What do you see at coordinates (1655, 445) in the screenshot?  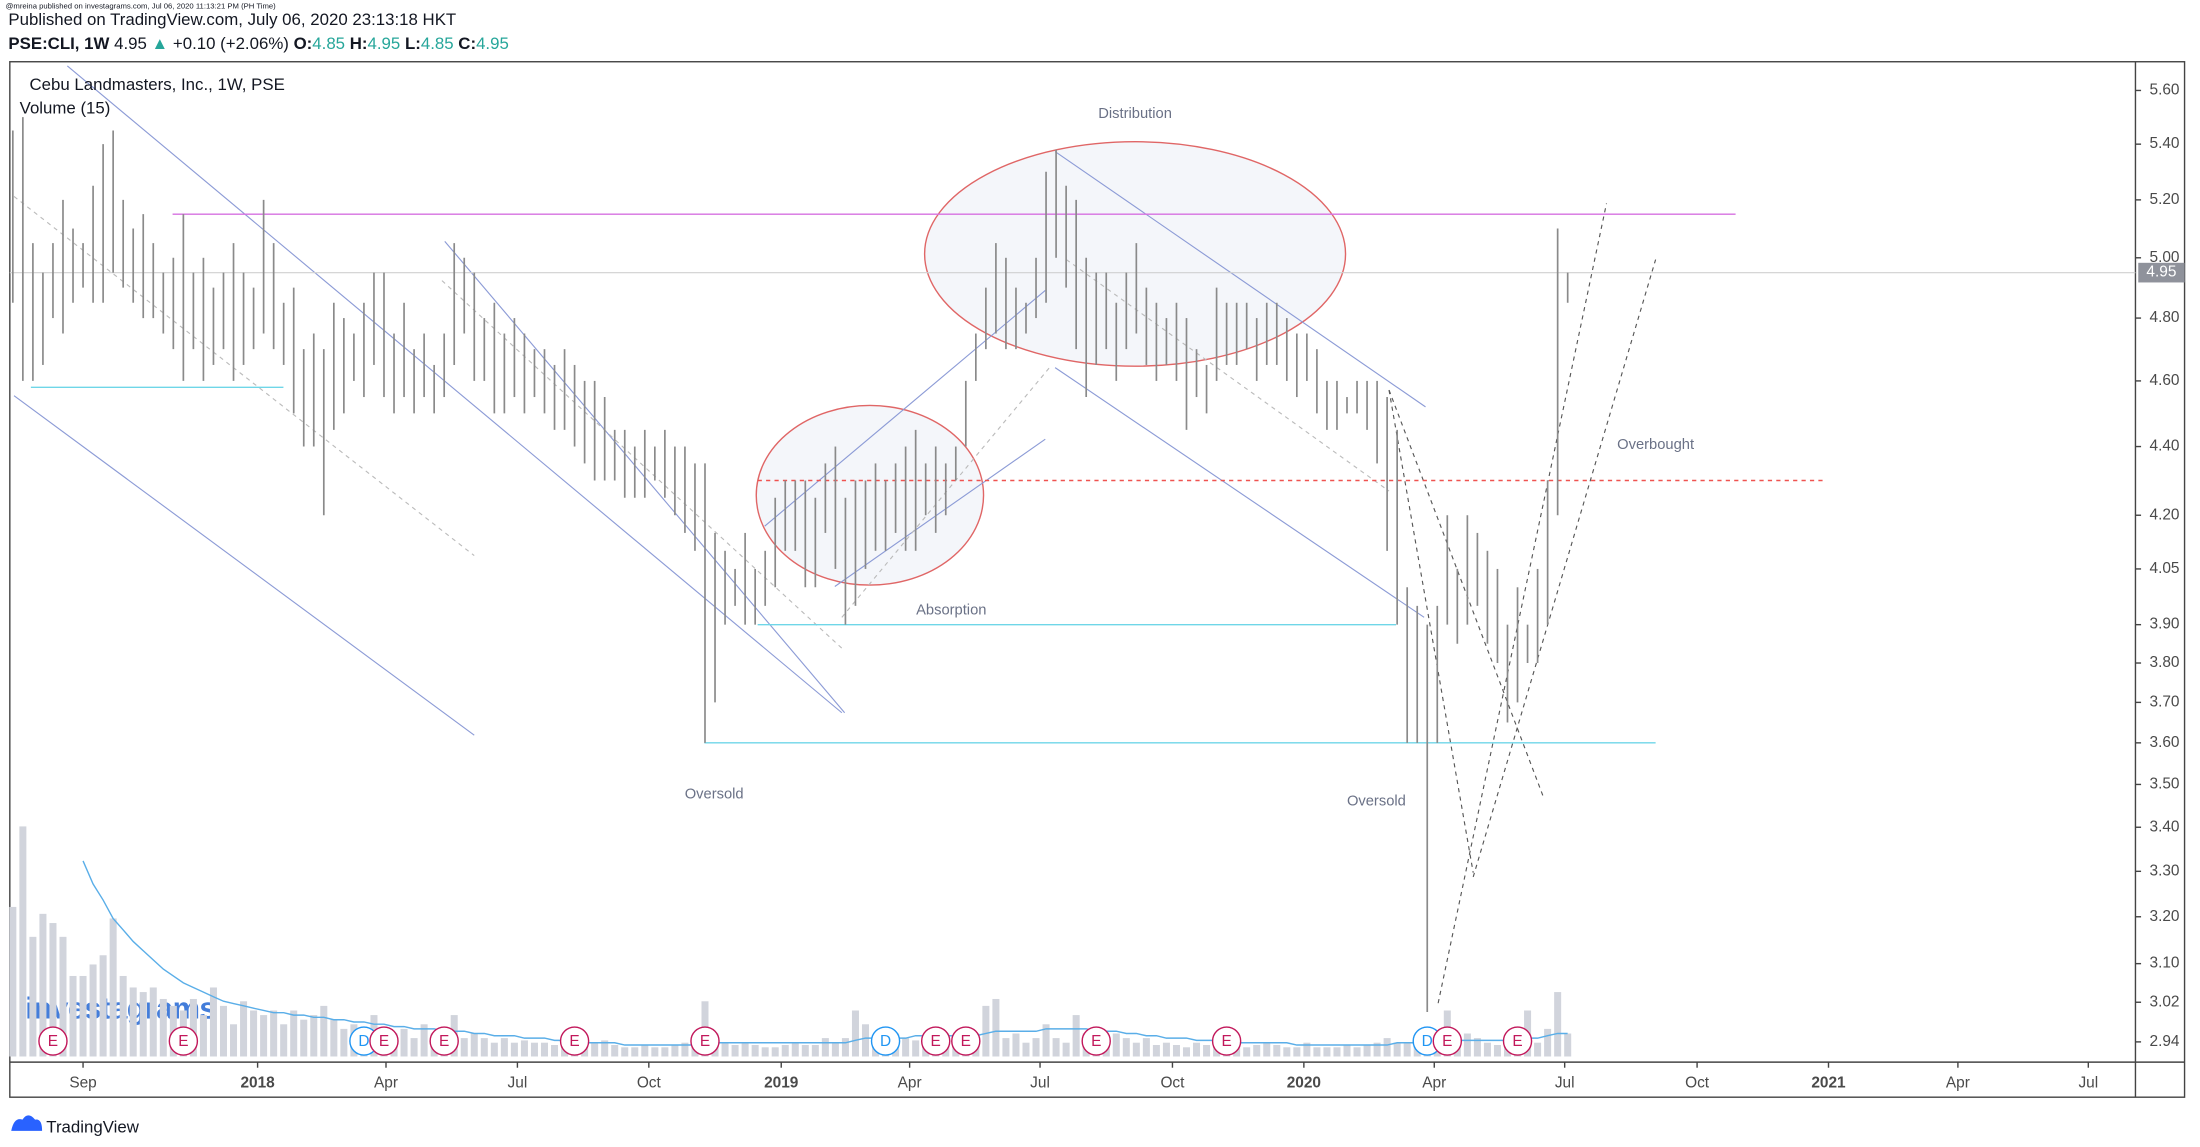 I see `annotation: Overbought` at bounding box center [1655, 445].